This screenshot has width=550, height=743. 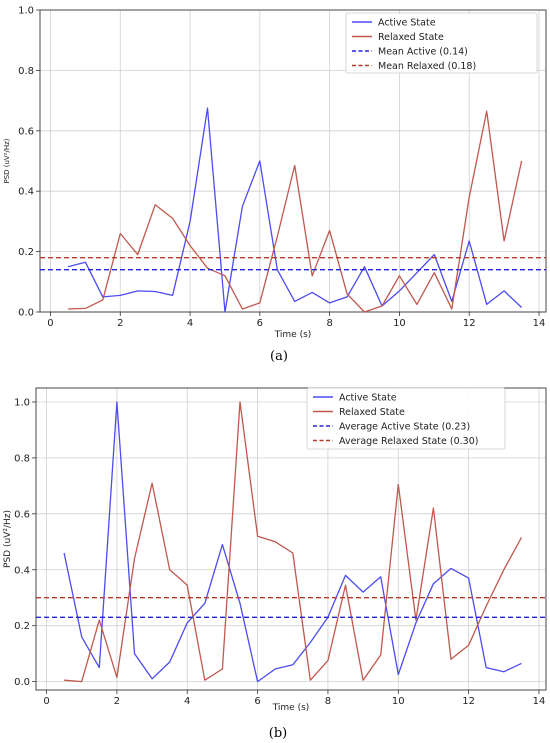 What do you see at coordinates (257, 701) in the screenshot?
I see `panel-b-x-tick-label: 6` at bounding box center [257, 701].